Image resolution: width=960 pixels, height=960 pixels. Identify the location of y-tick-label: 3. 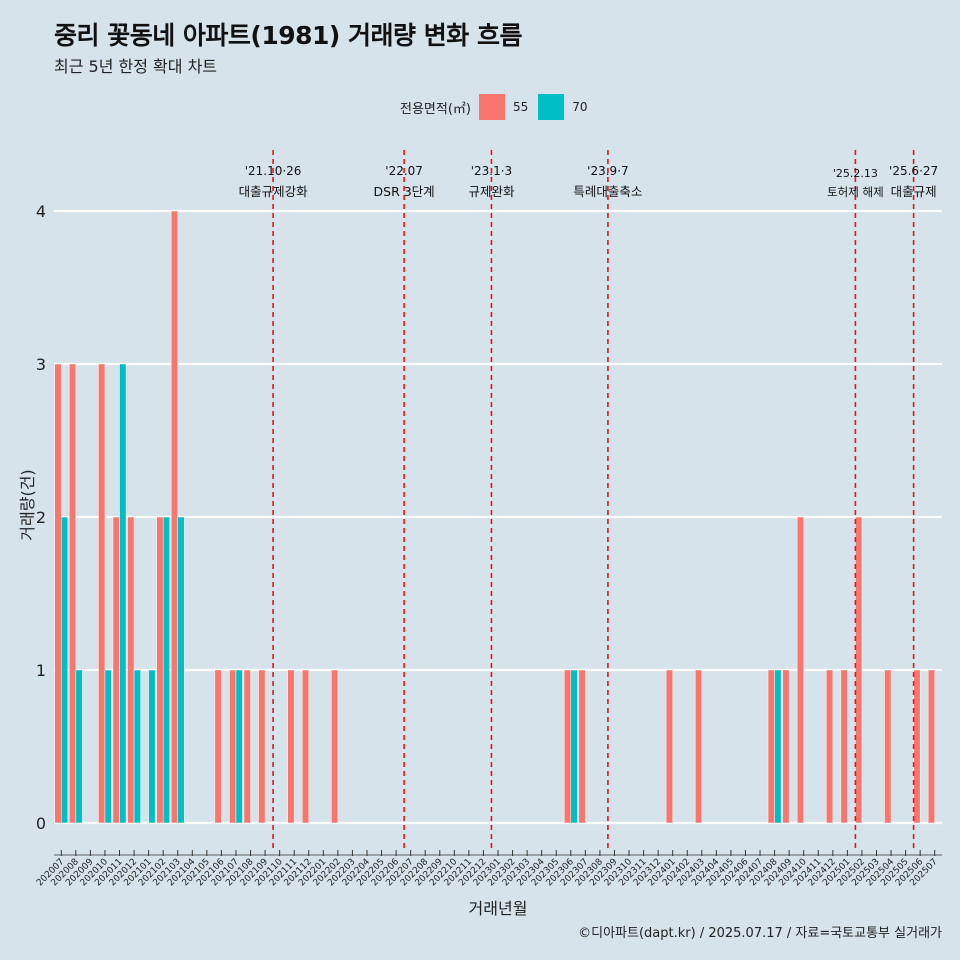
(41, 364).